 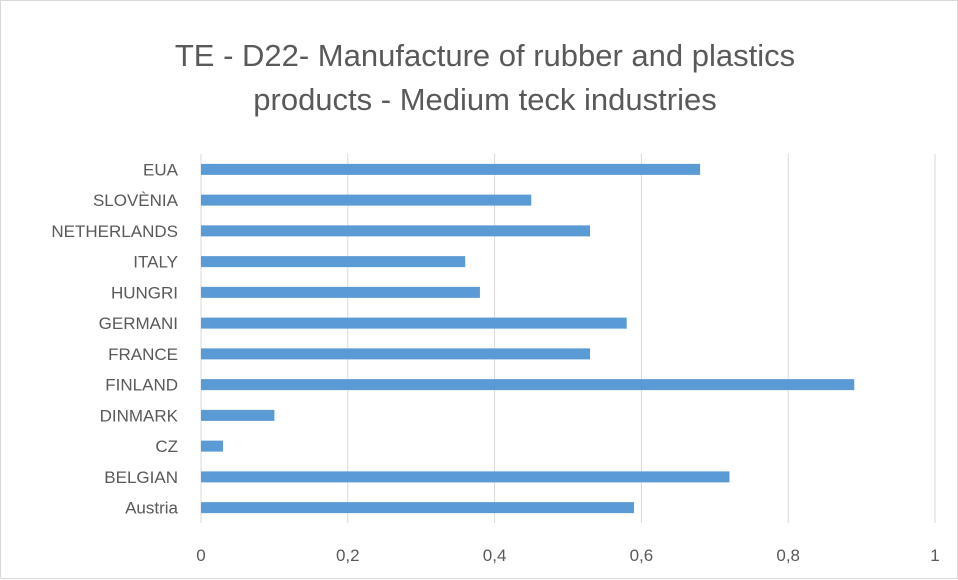 I want to click on category-label-10: BELGIAN, so click(x=141, y=477).